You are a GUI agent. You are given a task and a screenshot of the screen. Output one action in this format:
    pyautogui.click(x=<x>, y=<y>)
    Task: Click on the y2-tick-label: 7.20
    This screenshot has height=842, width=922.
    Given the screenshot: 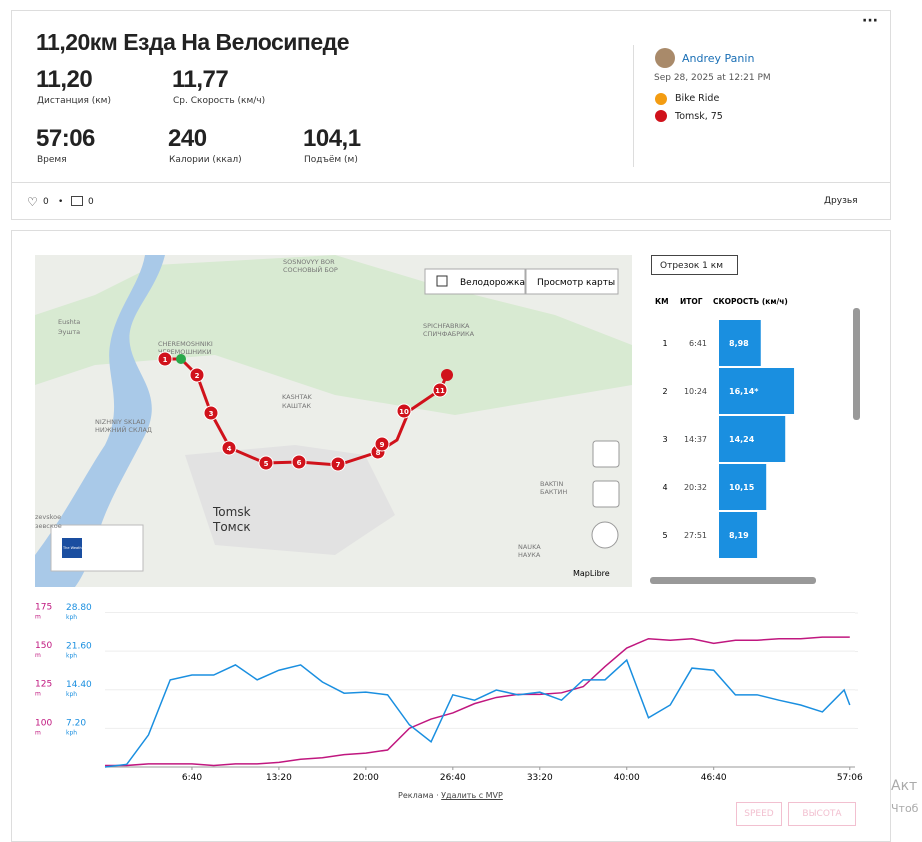 What is the action you would take?
    pyautogui.click(x=76, y=724)
    